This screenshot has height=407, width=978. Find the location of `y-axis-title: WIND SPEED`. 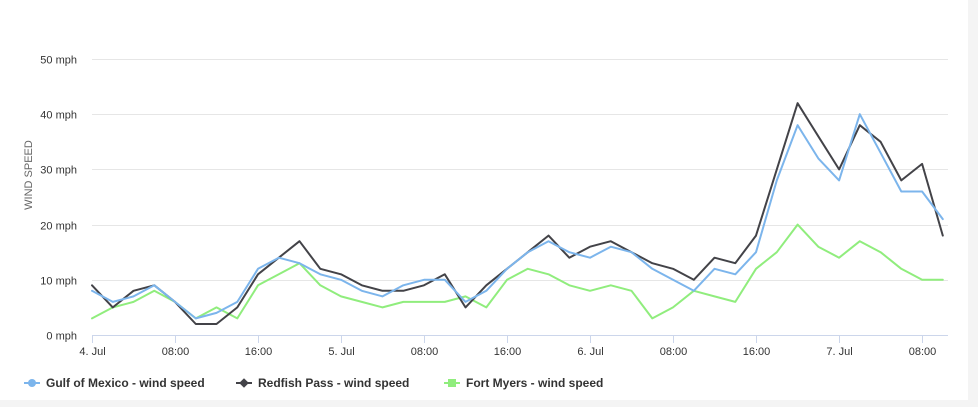

y-axis-title: WIND SPEED is located at coordinates (29, 175).